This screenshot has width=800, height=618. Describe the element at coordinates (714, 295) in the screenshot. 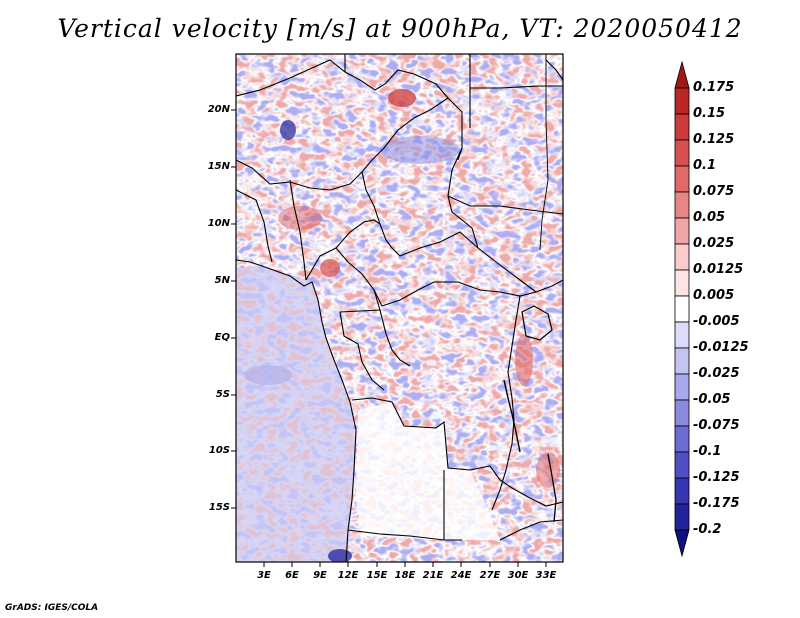

I see `colorbar-label: 0.005` at that location.